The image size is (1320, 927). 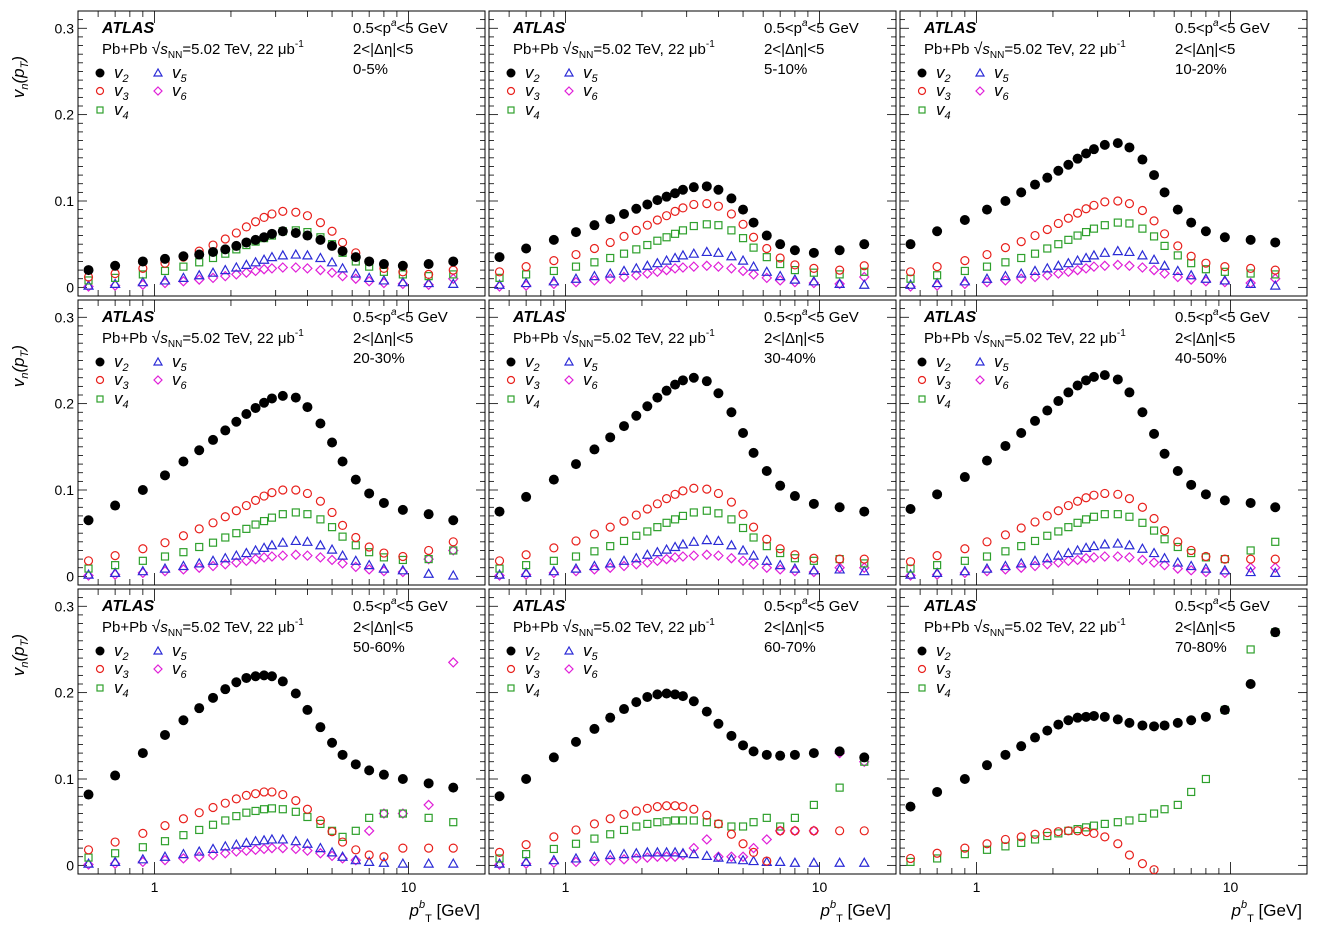 What do you see at coordinates (1201, 647) in the screenshot?
I see `centrality-label: 70-80%` at bounding box center [1201, 647].